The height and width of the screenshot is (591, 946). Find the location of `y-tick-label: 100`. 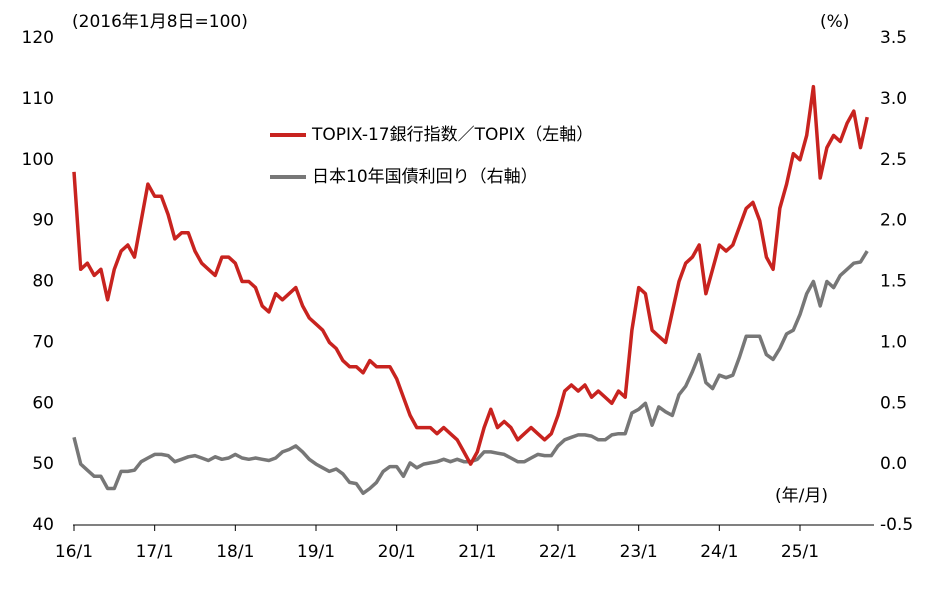

y-tick-label: 100 is located at coordinates (38, 160).